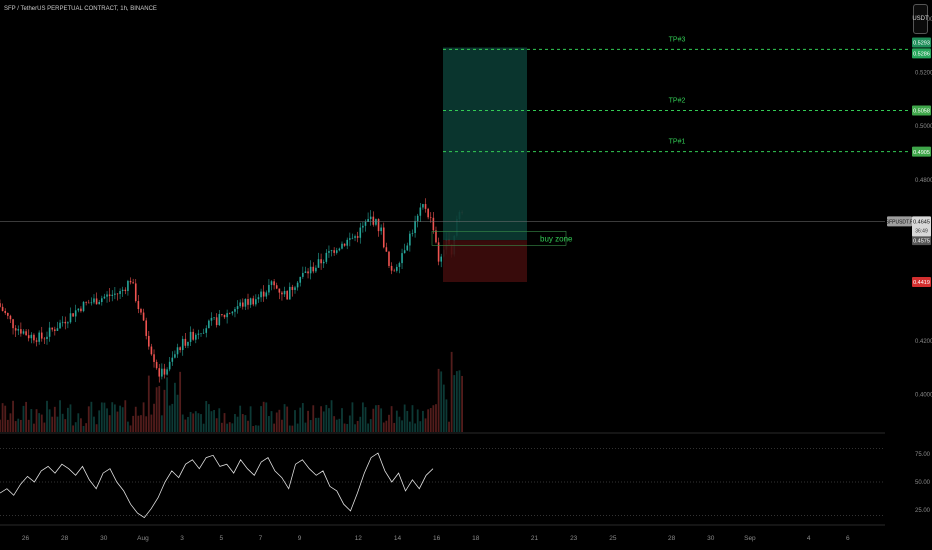 The width and height of the screenshot is (932, 550). I want to click on last-price-badge: SFPUSDT.P 0.4645 36:49, so click(908, 226).